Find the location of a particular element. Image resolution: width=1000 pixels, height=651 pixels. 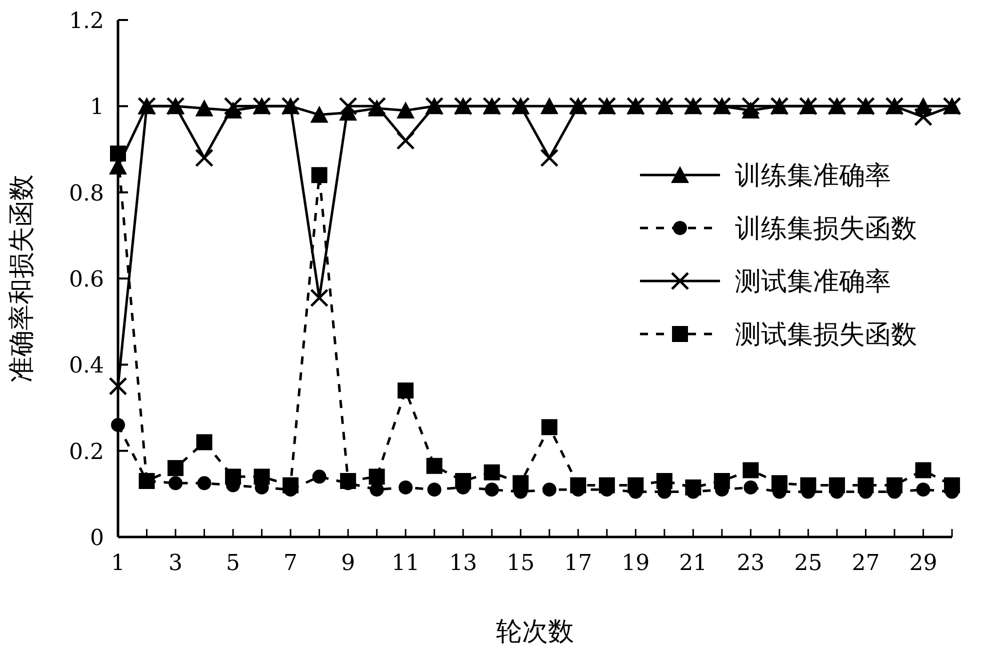

legend-label: 测试集损失函数 is located at coordinates (826, 335).